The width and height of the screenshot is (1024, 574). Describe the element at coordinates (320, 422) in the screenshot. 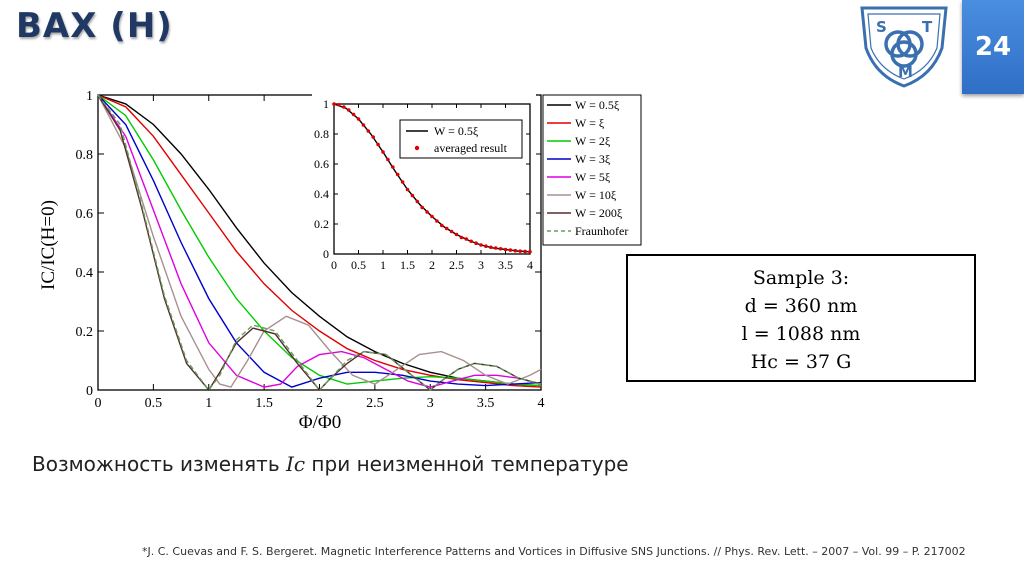

I see `x-axis-label: Φ/Φ0` at that location.